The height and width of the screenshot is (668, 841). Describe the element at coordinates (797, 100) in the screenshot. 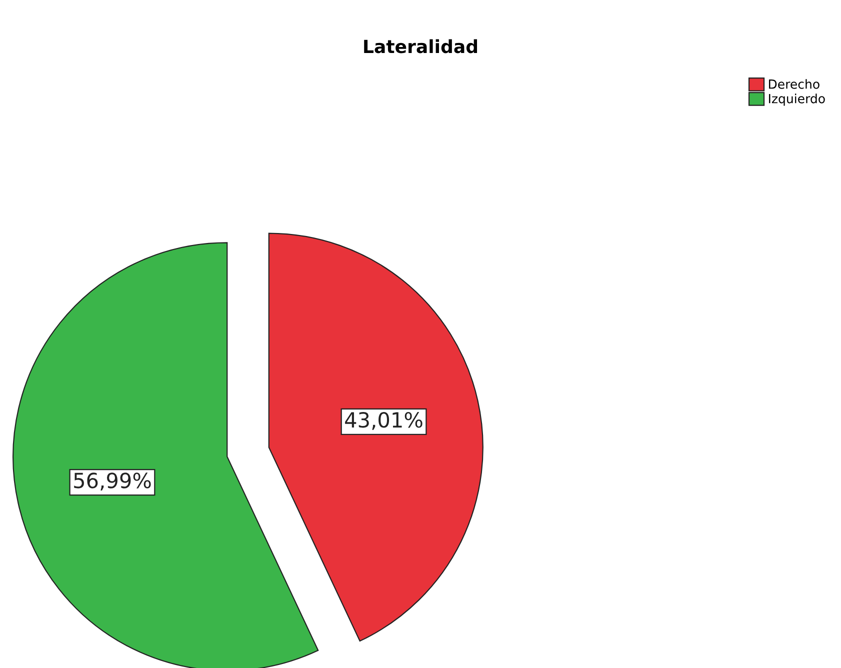

I see `legend-label: Izquierdo` at that location.